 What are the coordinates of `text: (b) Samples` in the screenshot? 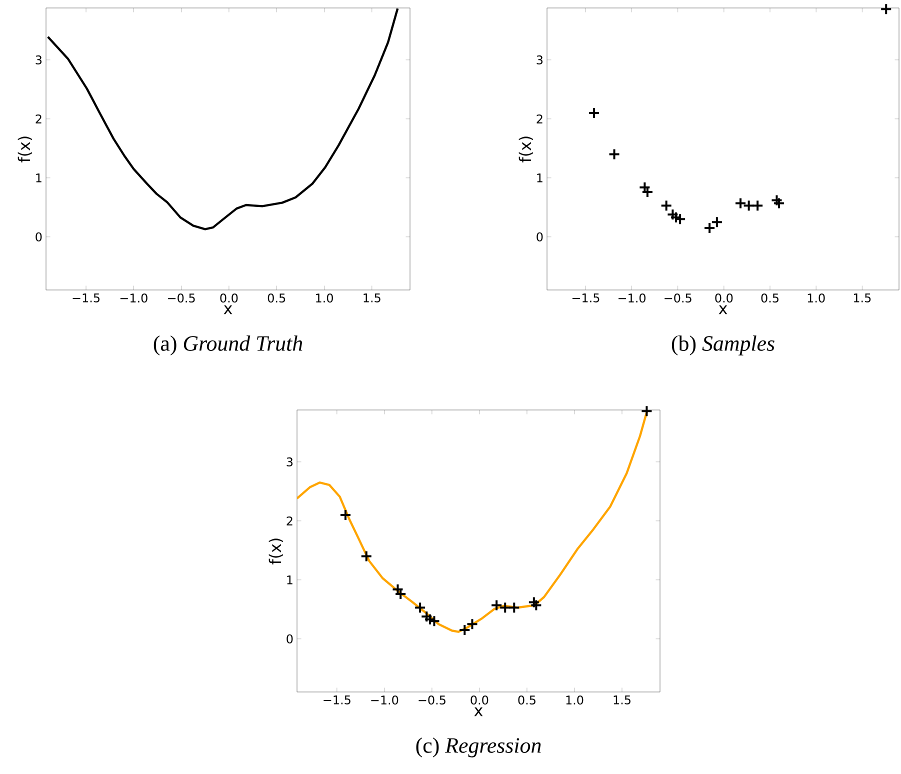 It's located at (723, 345).